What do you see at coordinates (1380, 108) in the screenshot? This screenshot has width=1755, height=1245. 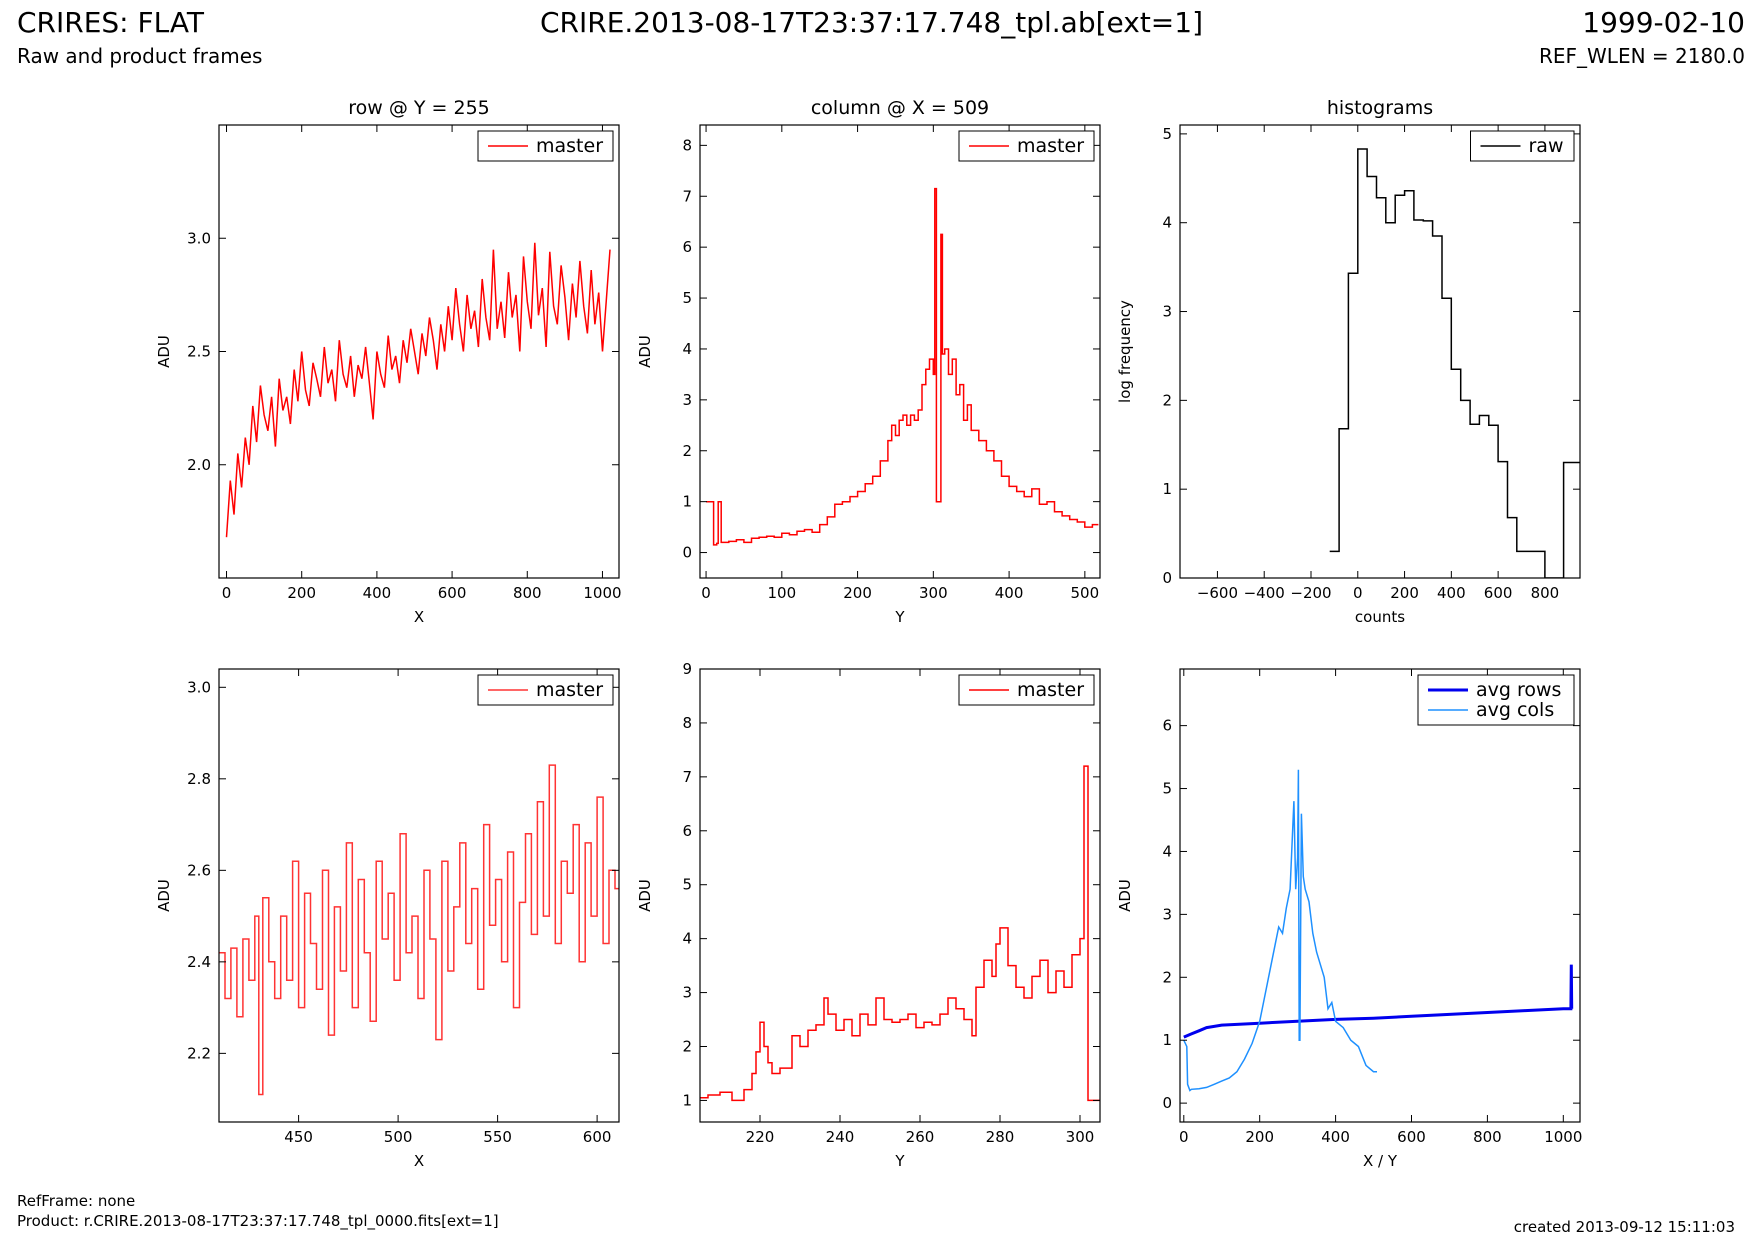 I see `panel-title: histograms` at bounding box center [1380, 108].